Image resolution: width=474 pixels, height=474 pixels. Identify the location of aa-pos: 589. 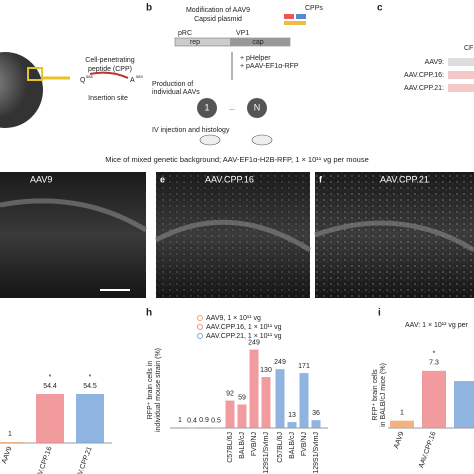
(139, 76).